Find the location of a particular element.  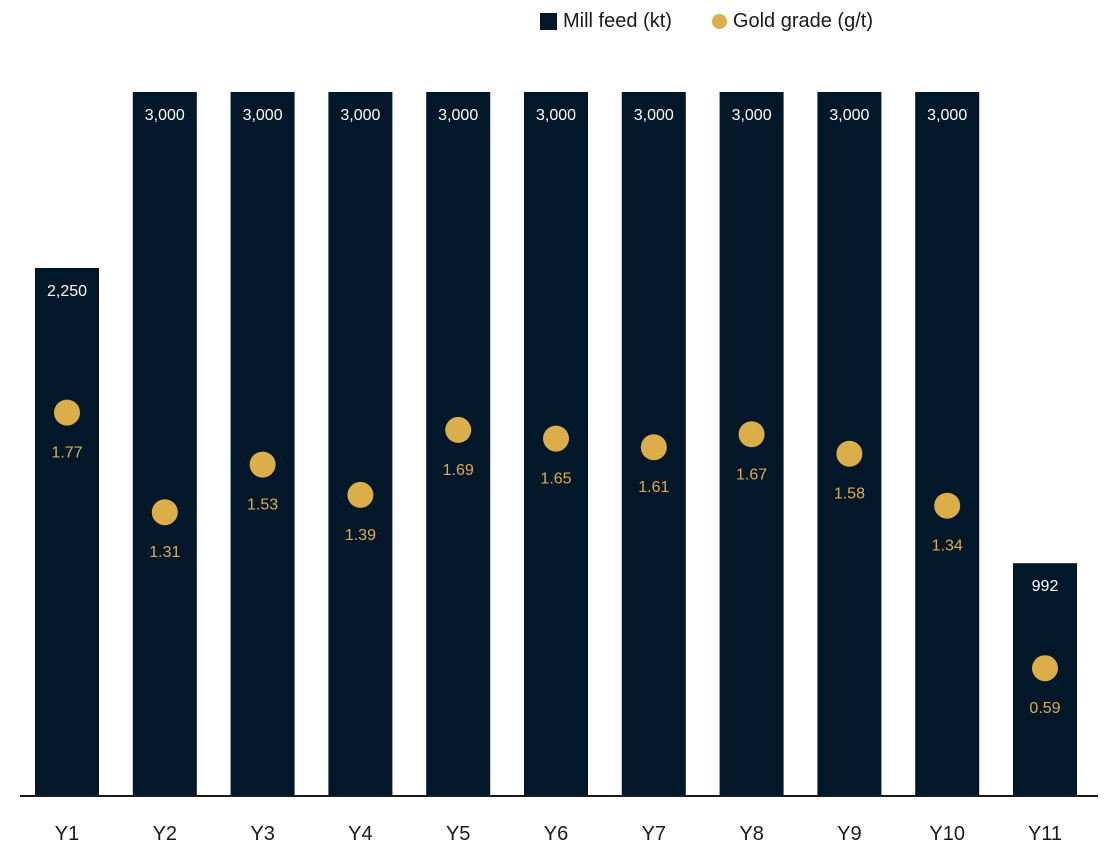

x-tick-label-y9: Y9 is located at coordinates (849, 834).